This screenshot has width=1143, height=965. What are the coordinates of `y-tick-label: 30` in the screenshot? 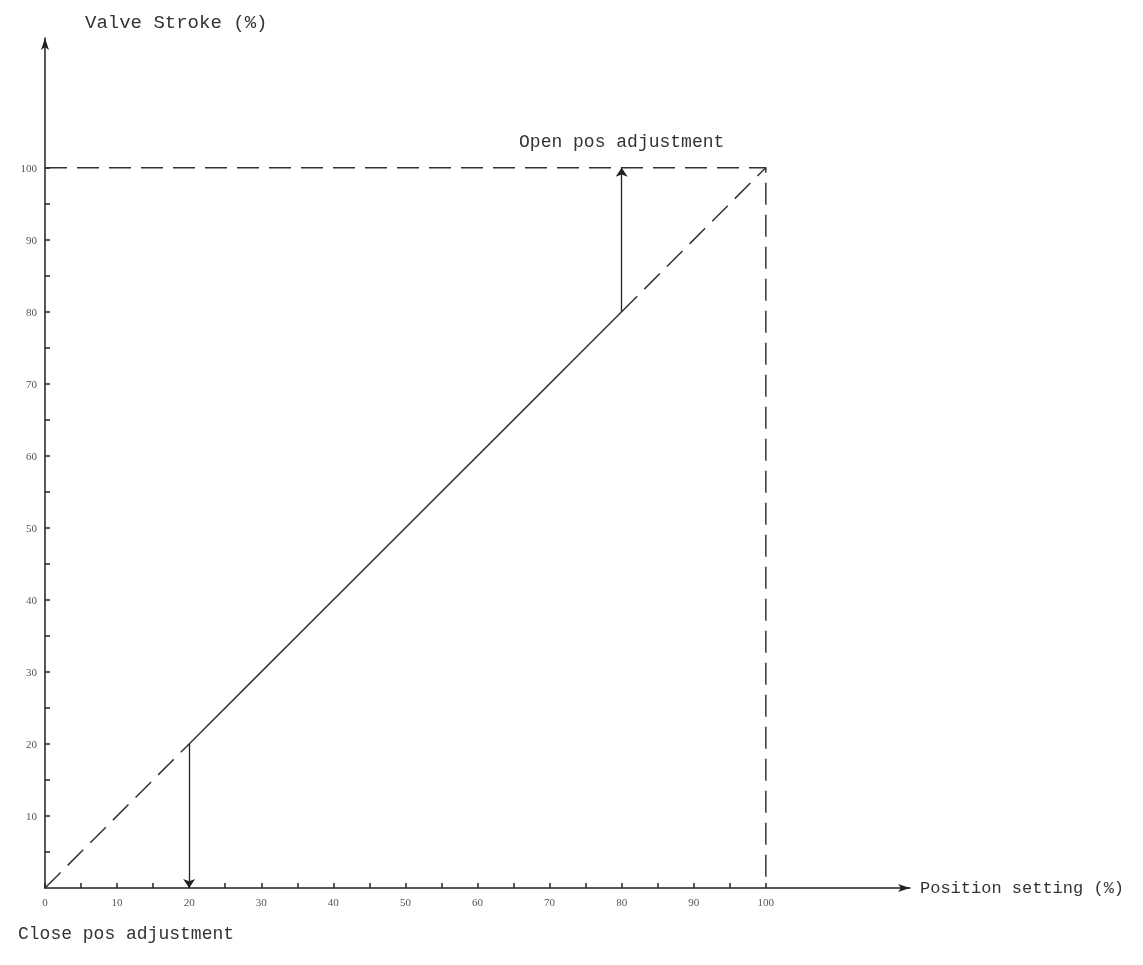 It's located at (32, 671).